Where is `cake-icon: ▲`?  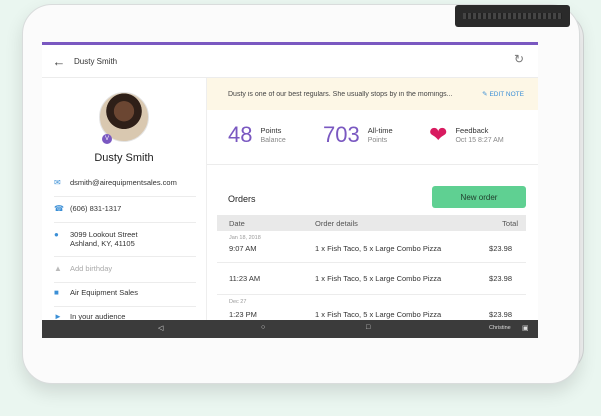
cake-icon: ▲ is located at coordinates (58, 268).